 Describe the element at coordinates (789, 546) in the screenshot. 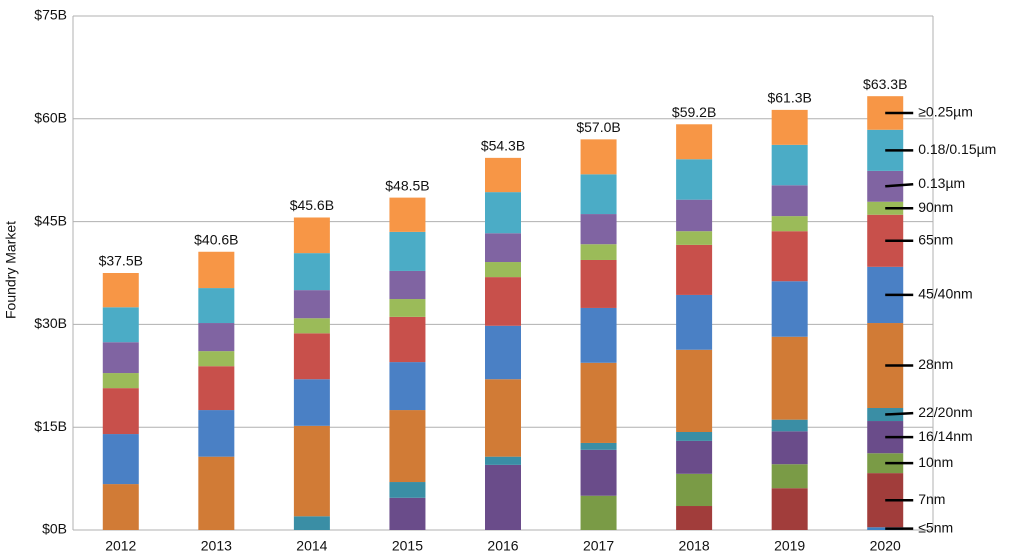

I see `x-tick-label: 2019` at that location.